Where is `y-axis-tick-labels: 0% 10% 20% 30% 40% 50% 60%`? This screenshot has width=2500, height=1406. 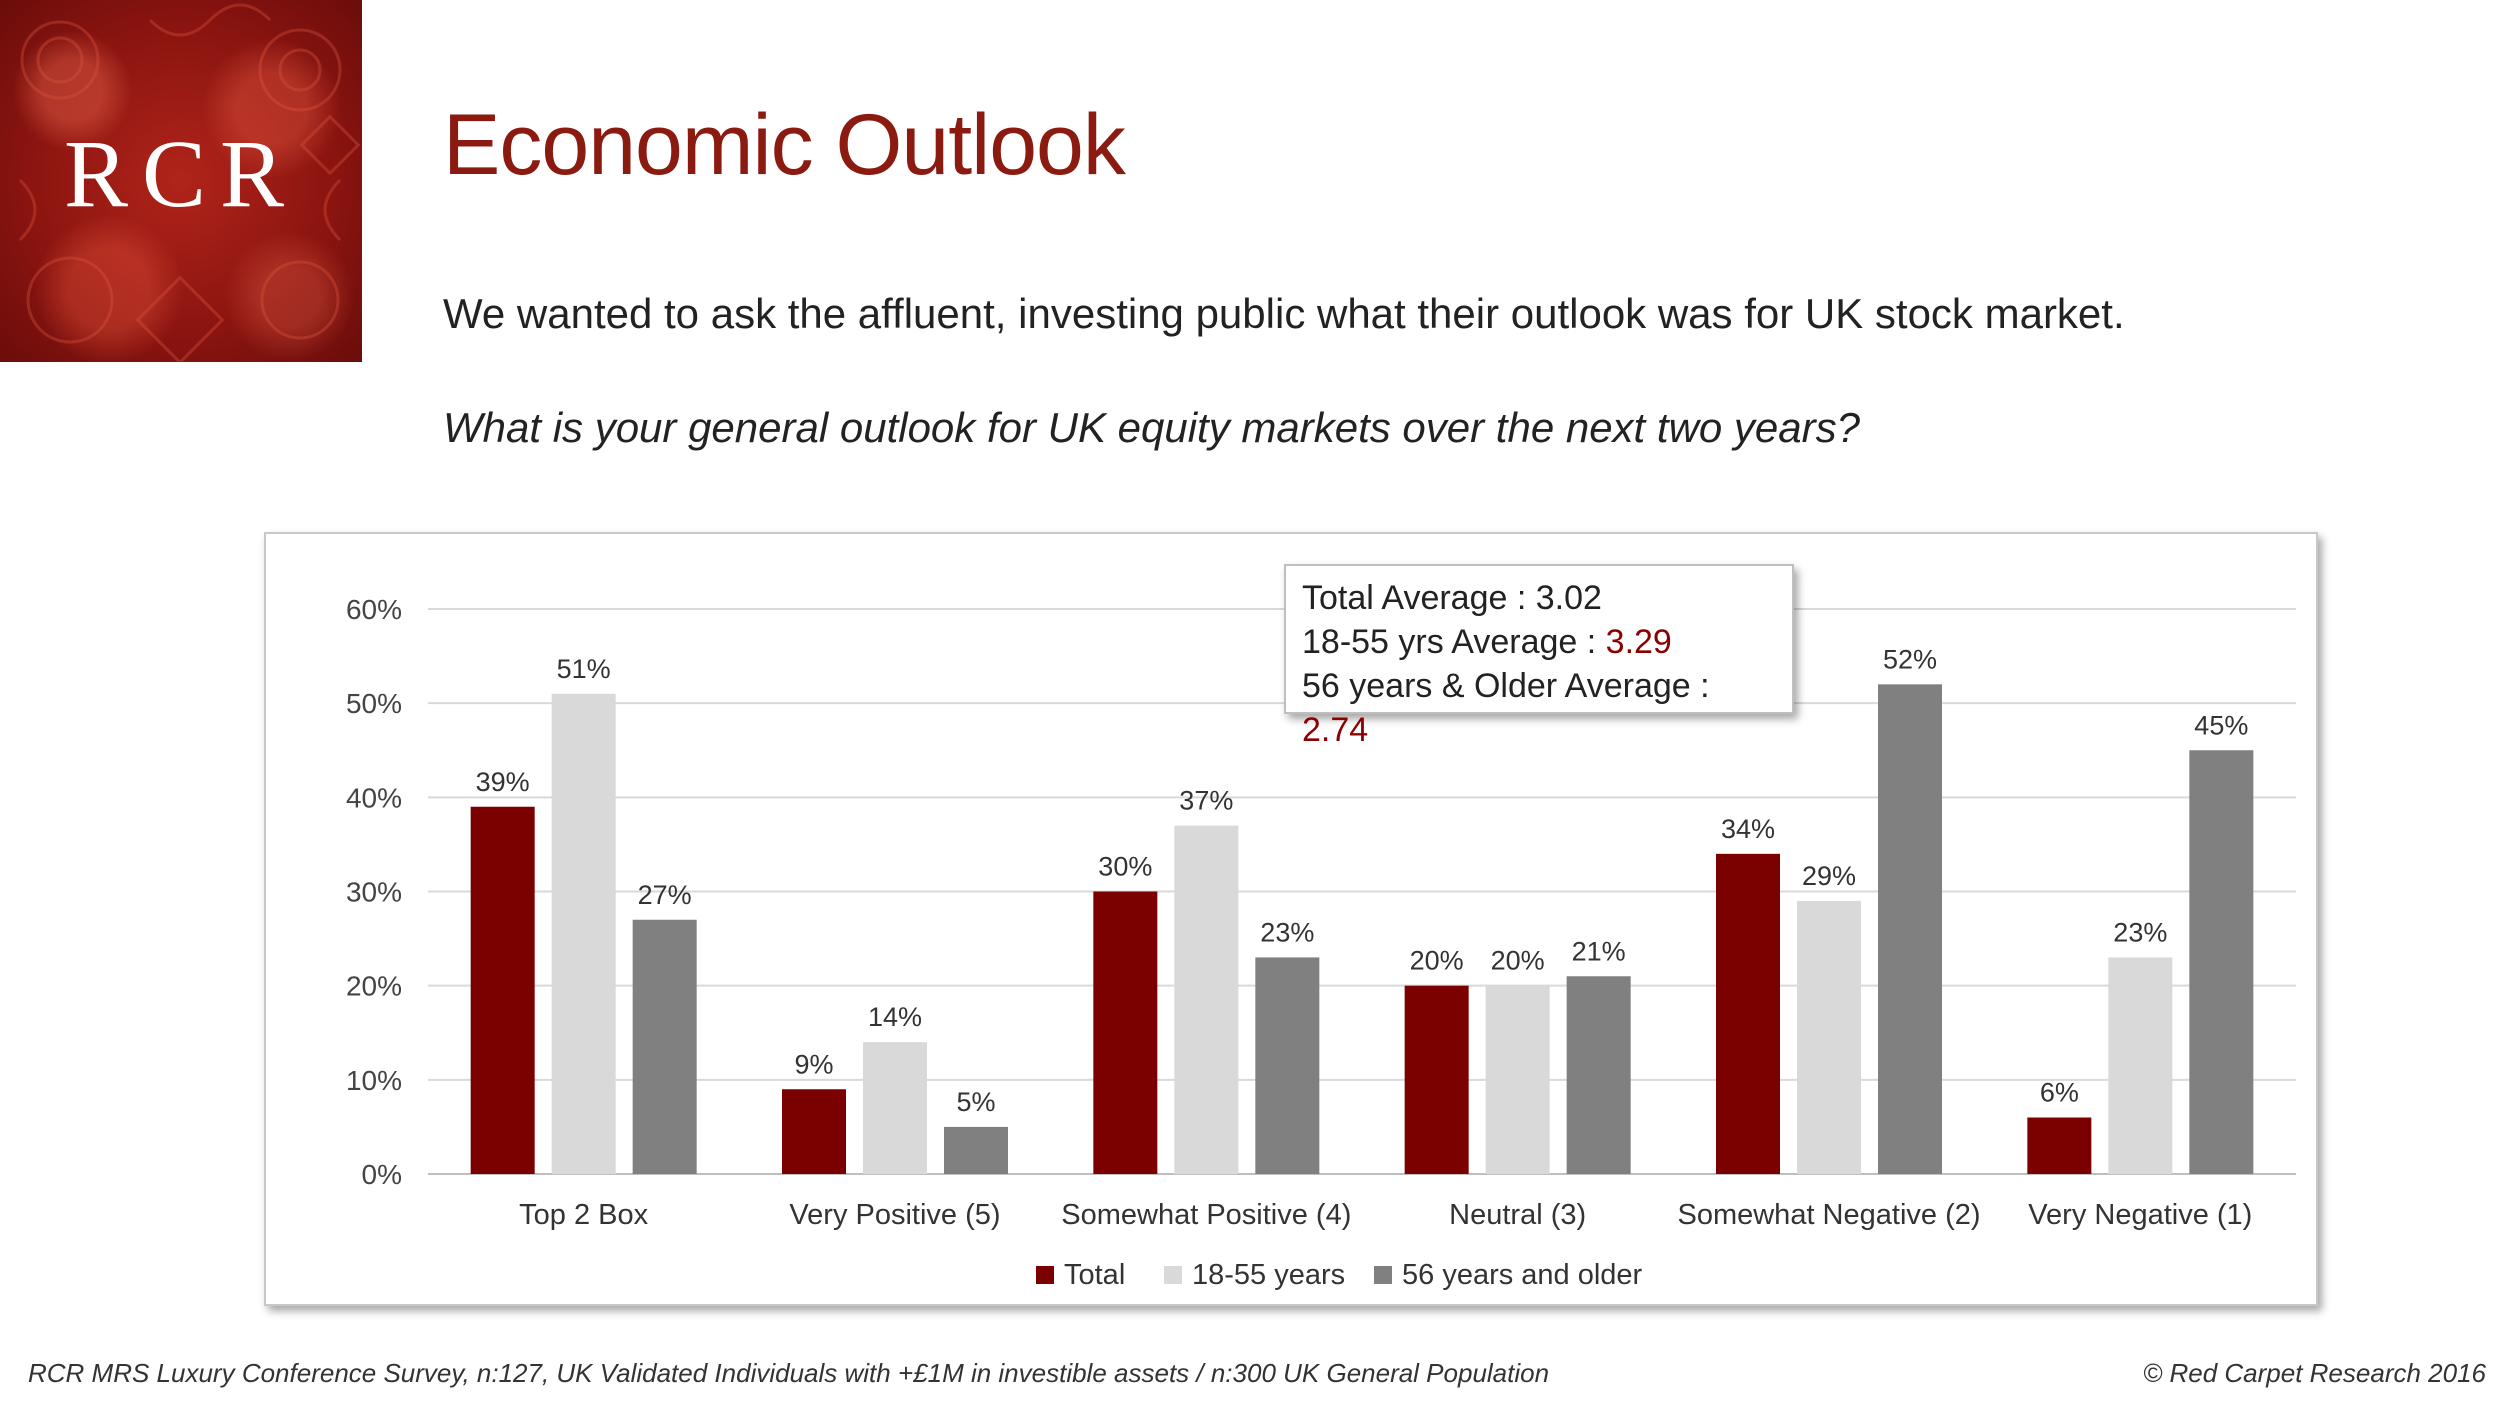 y-axis-tick-labels: 0% 10% 20% 30% 40% 50% 60% is located at coordinates (374, 892).